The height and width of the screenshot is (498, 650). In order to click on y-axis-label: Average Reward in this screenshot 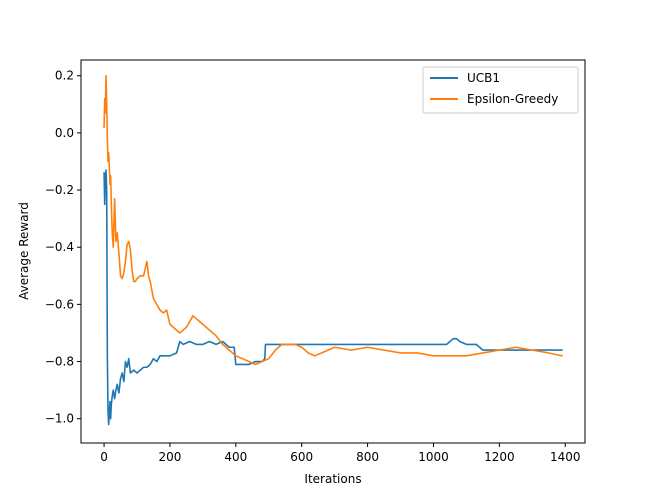, I will do `click(24, 251)`.